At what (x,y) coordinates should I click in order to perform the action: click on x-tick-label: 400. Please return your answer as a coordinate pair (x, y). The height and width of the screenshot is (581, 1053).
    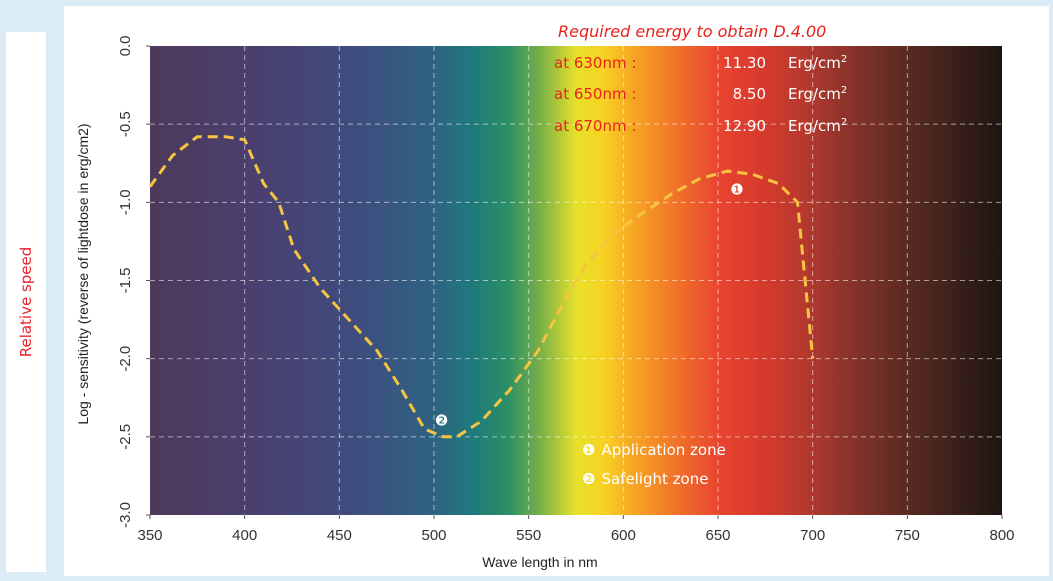
    Looking at the image, I should click on (244, 535).